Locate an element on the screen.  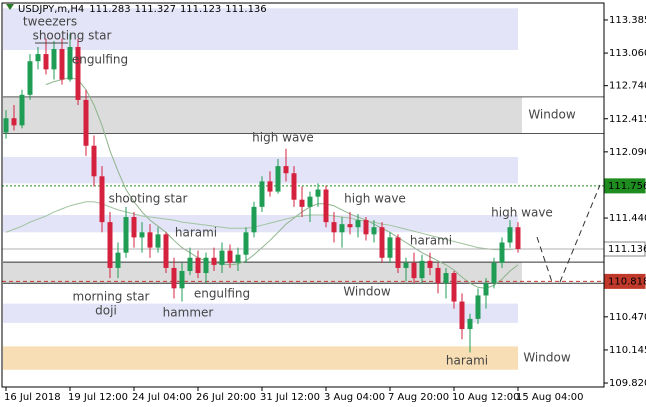
moving-average is located at coordinates (262, 226).